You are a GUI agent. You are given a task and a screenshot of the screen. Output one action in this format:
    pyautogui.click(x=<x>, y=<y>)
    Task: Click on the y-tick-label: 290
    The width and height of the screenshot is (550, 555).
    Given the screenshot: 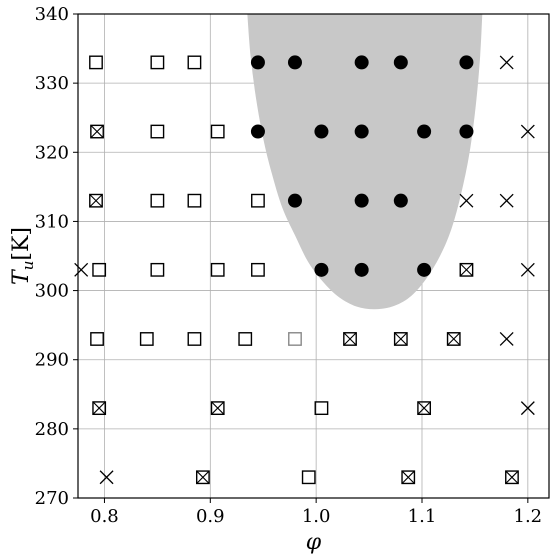 What is the action you would take?
    pyautogui.click(x=52, y=360)
    